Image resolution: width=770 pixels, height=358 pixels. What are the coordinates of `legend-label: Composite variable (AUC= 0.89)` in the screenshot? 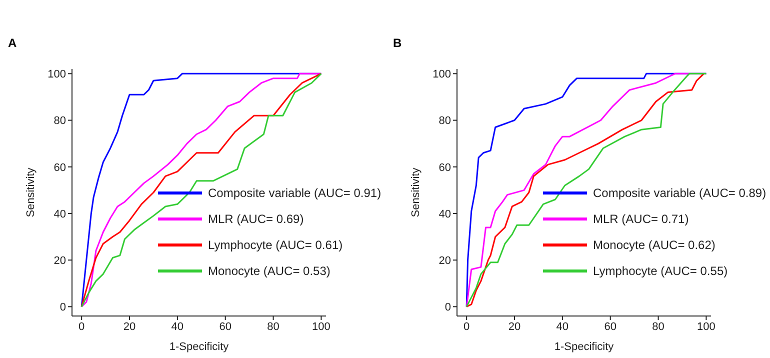 It's located at (679, 193).